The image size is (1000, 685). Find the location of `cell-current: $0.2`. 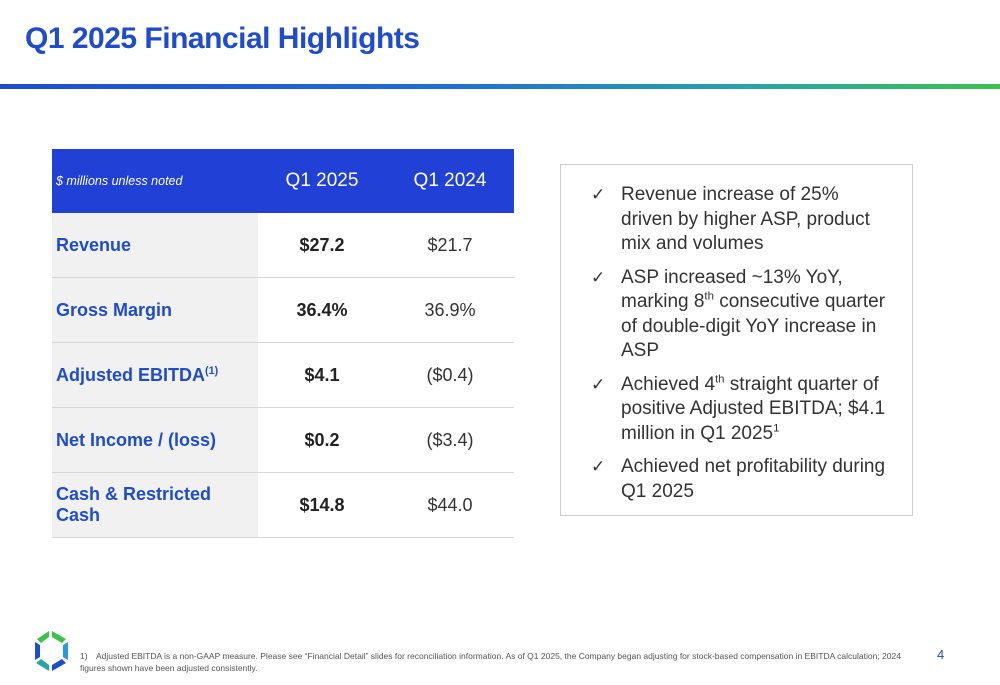

cell-current: $0.2 is located at coordinates (322, 440).